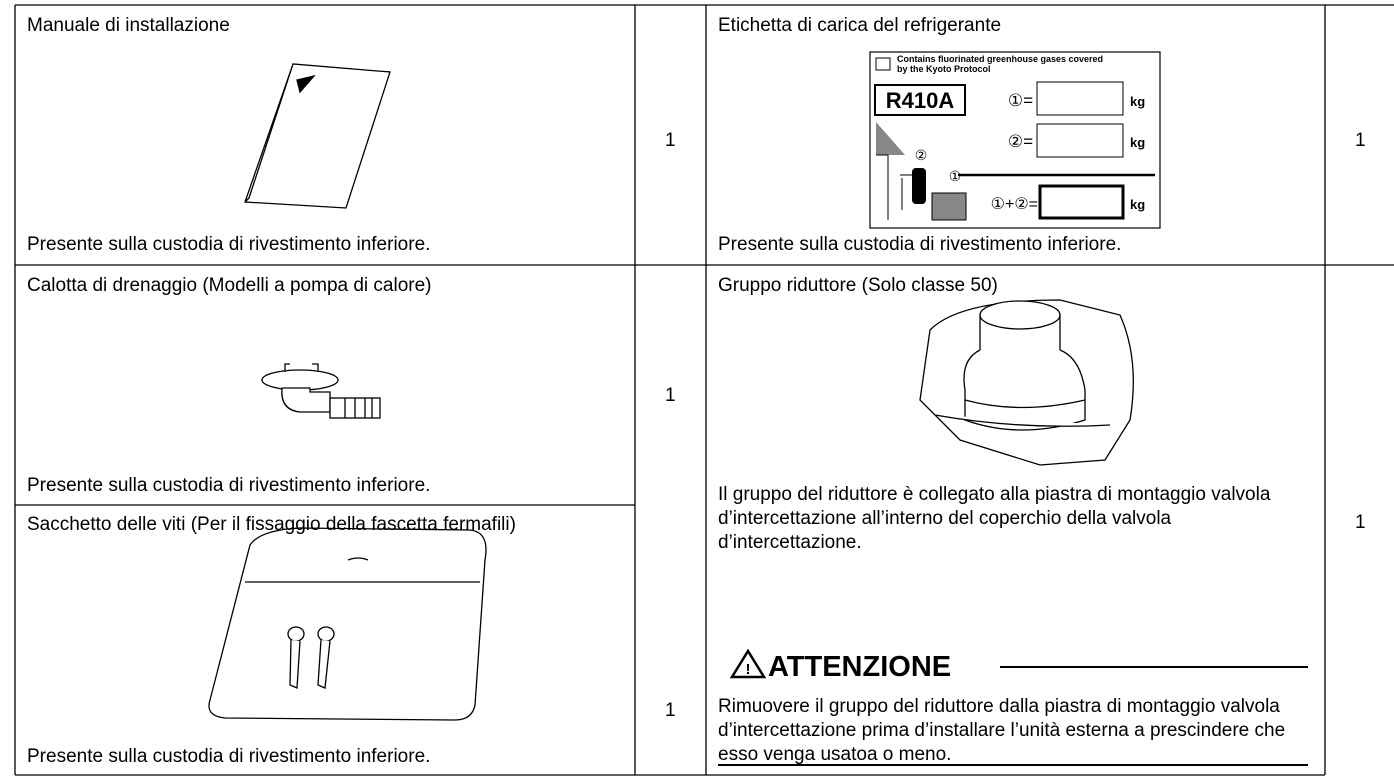 The image size is (1394, 776). I want to click on item-title: Manuale di installazione, so click(128, 25).